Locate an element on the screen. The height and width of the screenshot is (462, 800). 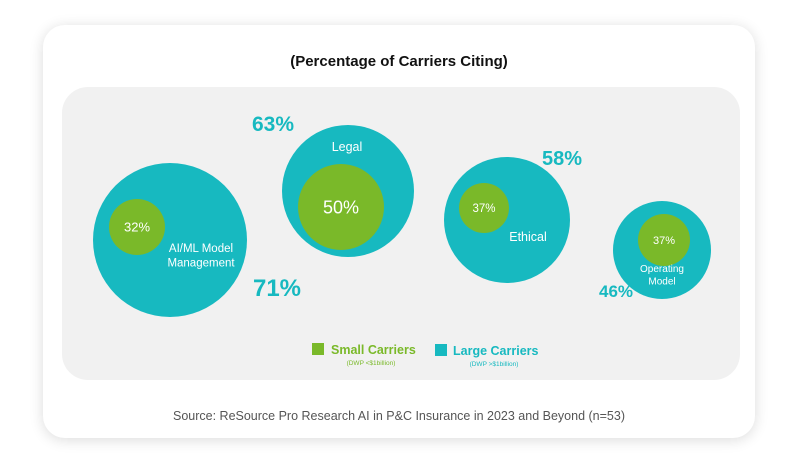
small-value-label: 32% is located at coordinates (137, 227).